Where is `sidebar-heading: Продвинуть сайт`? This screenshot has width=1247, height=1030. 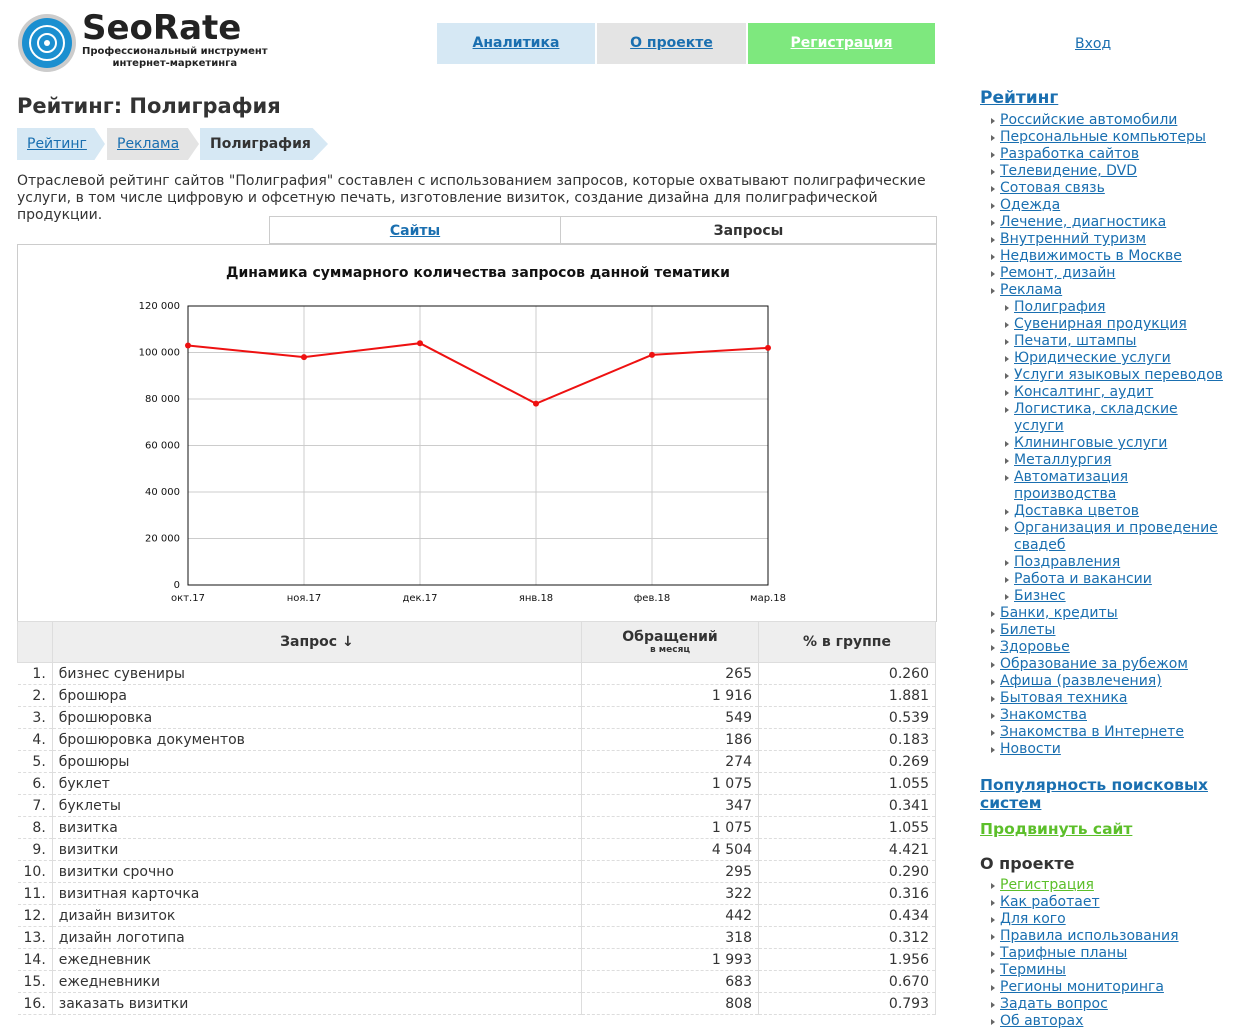 sidebar-heading: Продвинуть сайт is located at coordinates (1056, 829).